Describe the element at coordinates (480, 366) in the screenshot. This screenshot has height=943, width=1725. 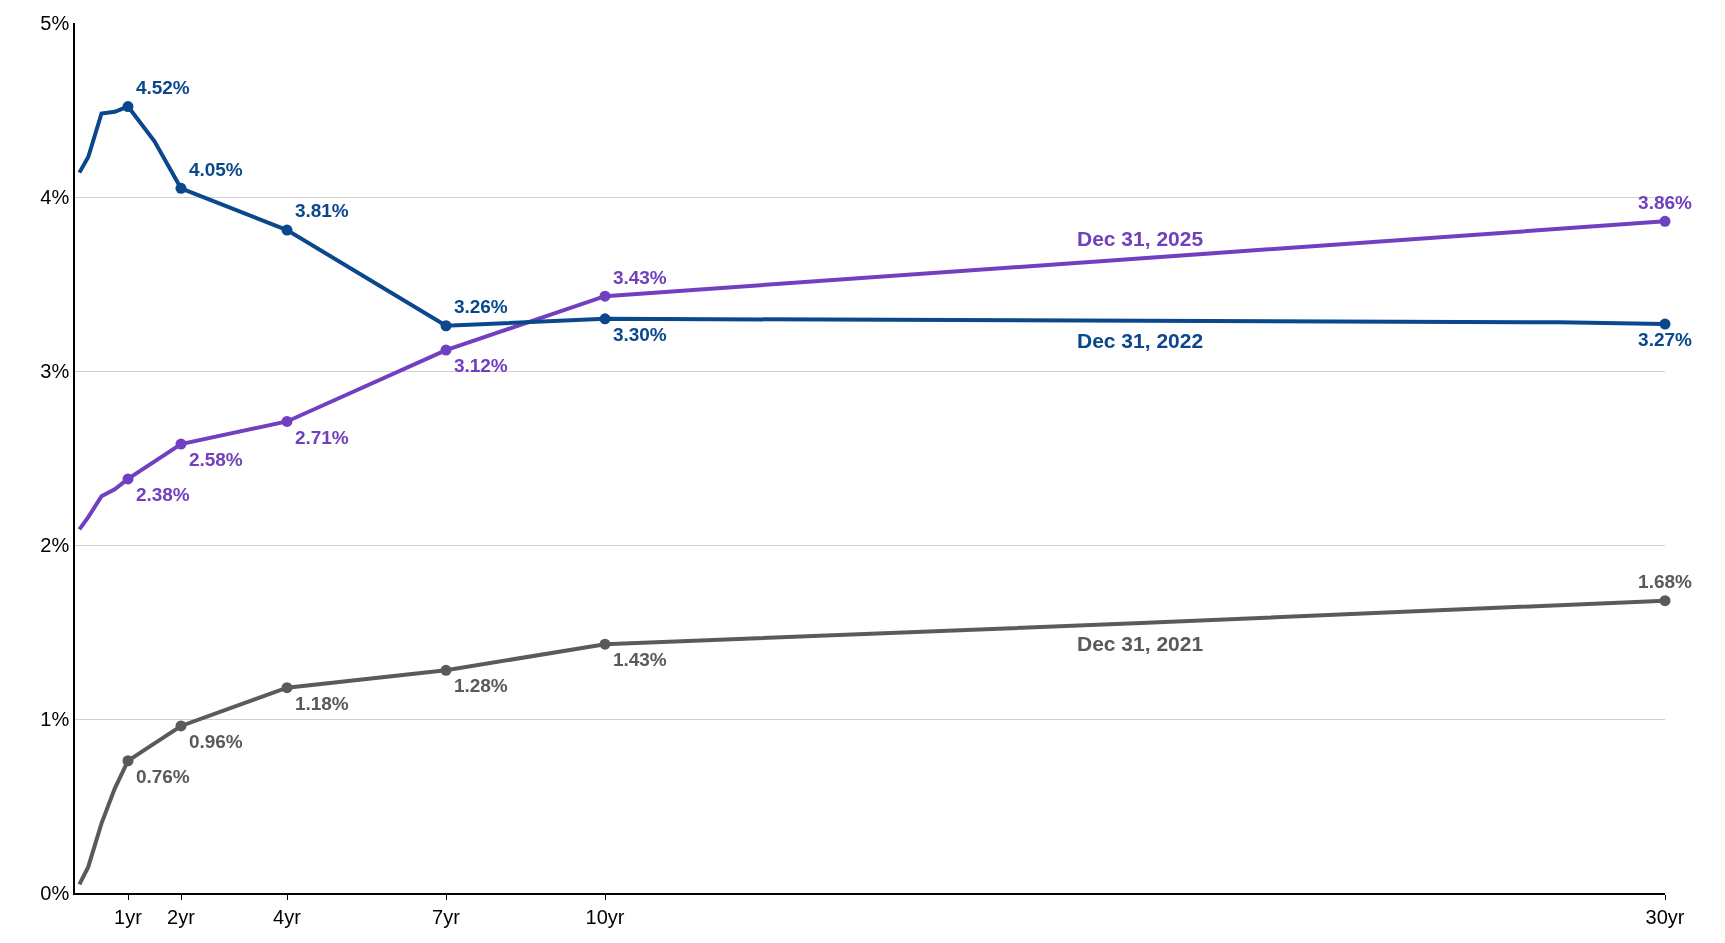
I see `data-label: 3.12%` at that location.